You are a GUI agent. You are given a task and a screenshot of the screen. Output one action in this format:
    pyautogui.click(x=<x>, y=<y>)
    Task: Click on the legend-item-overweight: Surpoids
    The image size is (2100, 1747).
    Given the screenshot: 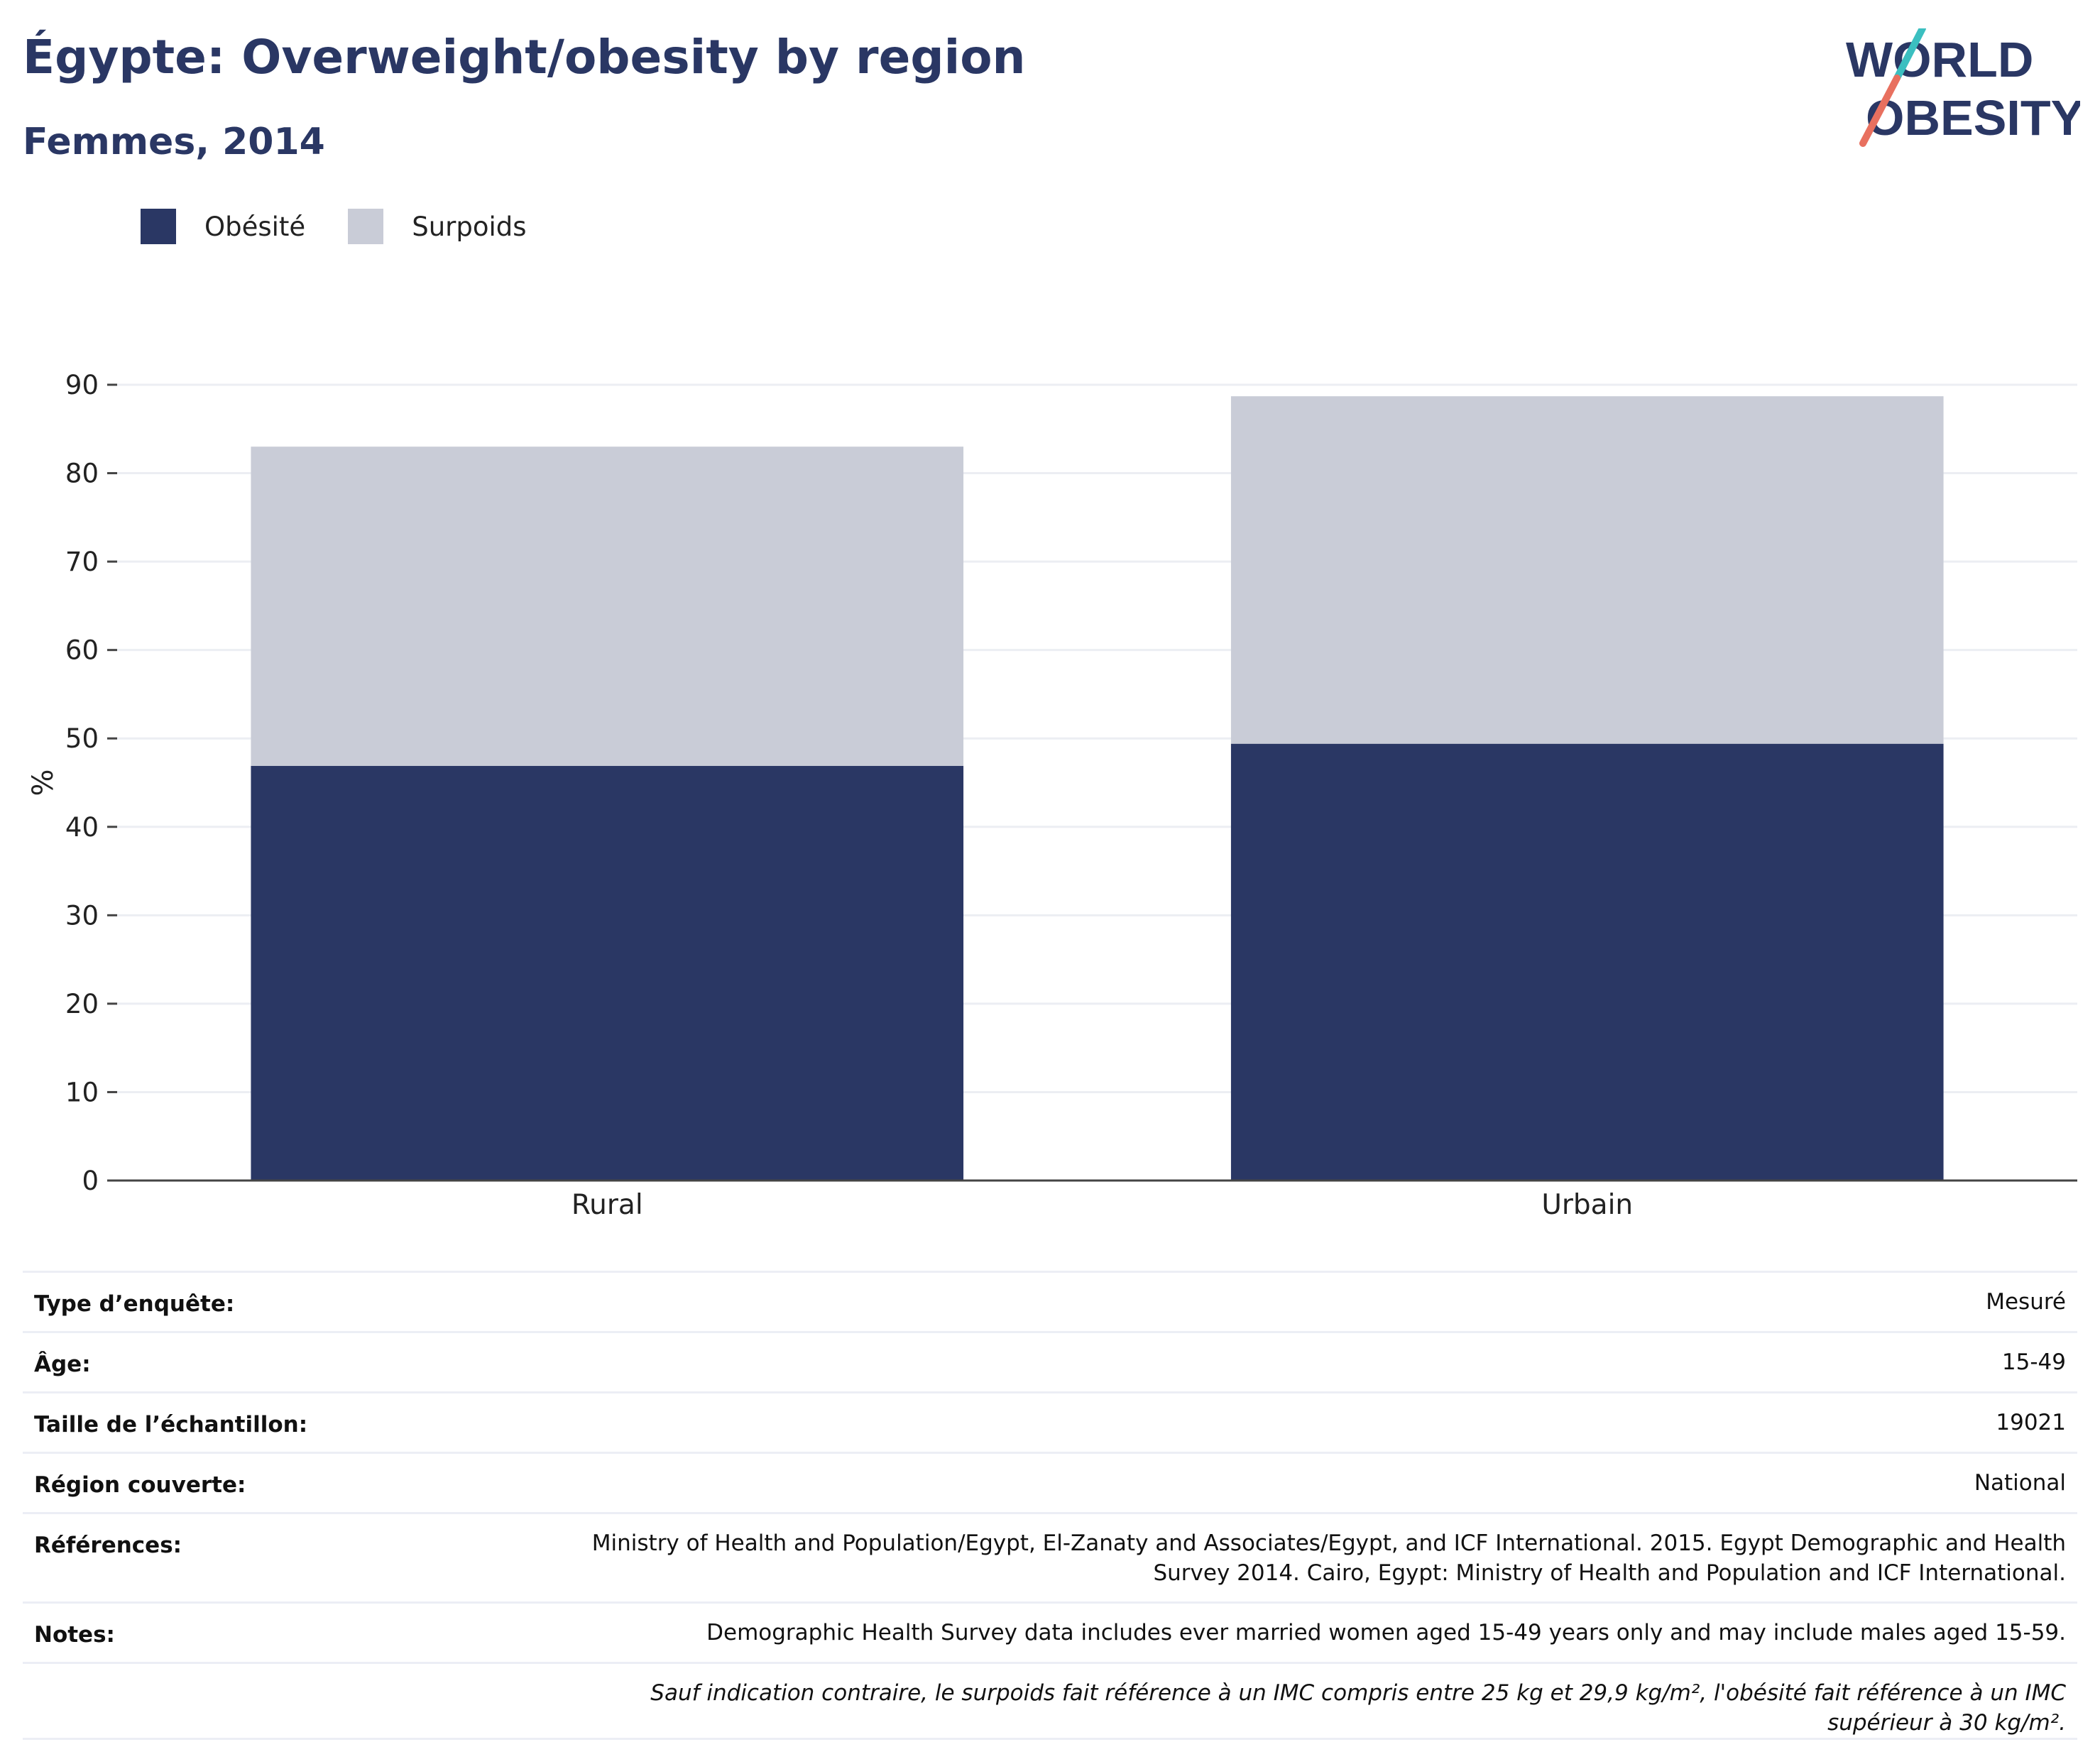 What is the action you would take?
    pyautogui.click(x=437, y=226)
    